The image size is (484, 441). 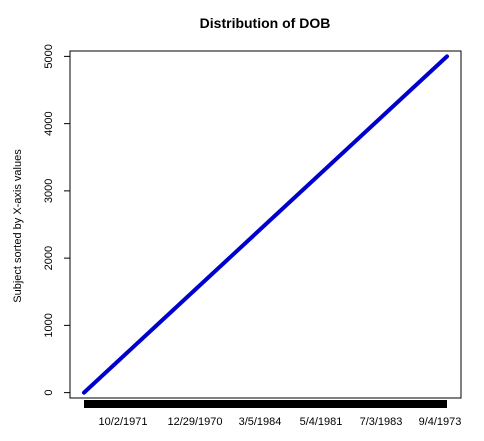 I want to click on y-tick-label: 2000, so click(x=49, y=258).